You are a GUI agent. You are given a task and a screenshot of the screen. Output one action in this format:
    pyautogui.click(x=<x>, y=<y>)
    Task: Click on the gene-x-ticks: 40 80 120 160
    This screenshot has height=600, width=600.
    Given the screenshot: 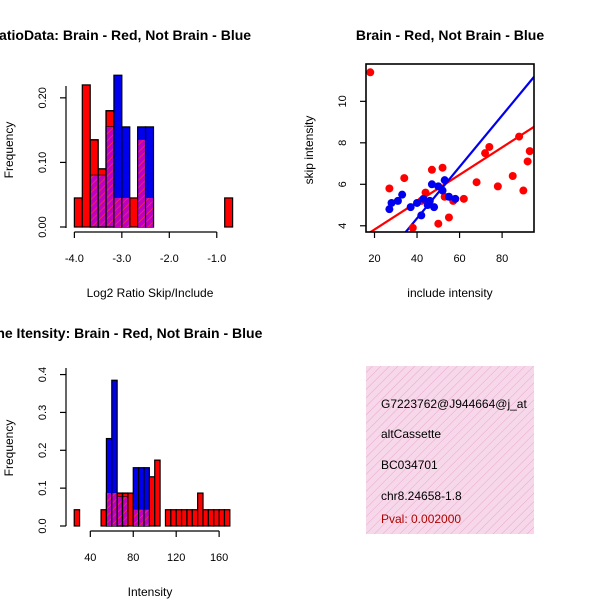 What is the action you would take?
    pyautogui.click(x=156, y=547)
    